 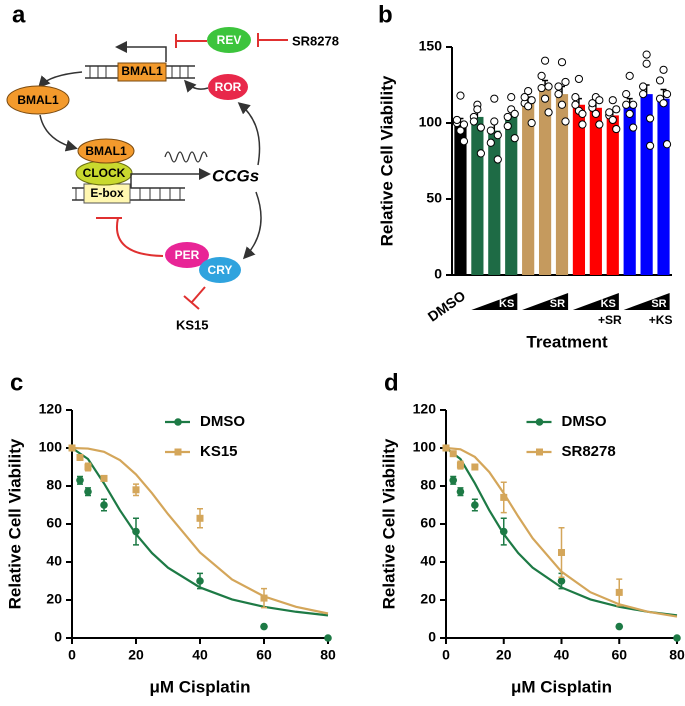 I want to click on panel-label: b, so click(x=385, y=14).